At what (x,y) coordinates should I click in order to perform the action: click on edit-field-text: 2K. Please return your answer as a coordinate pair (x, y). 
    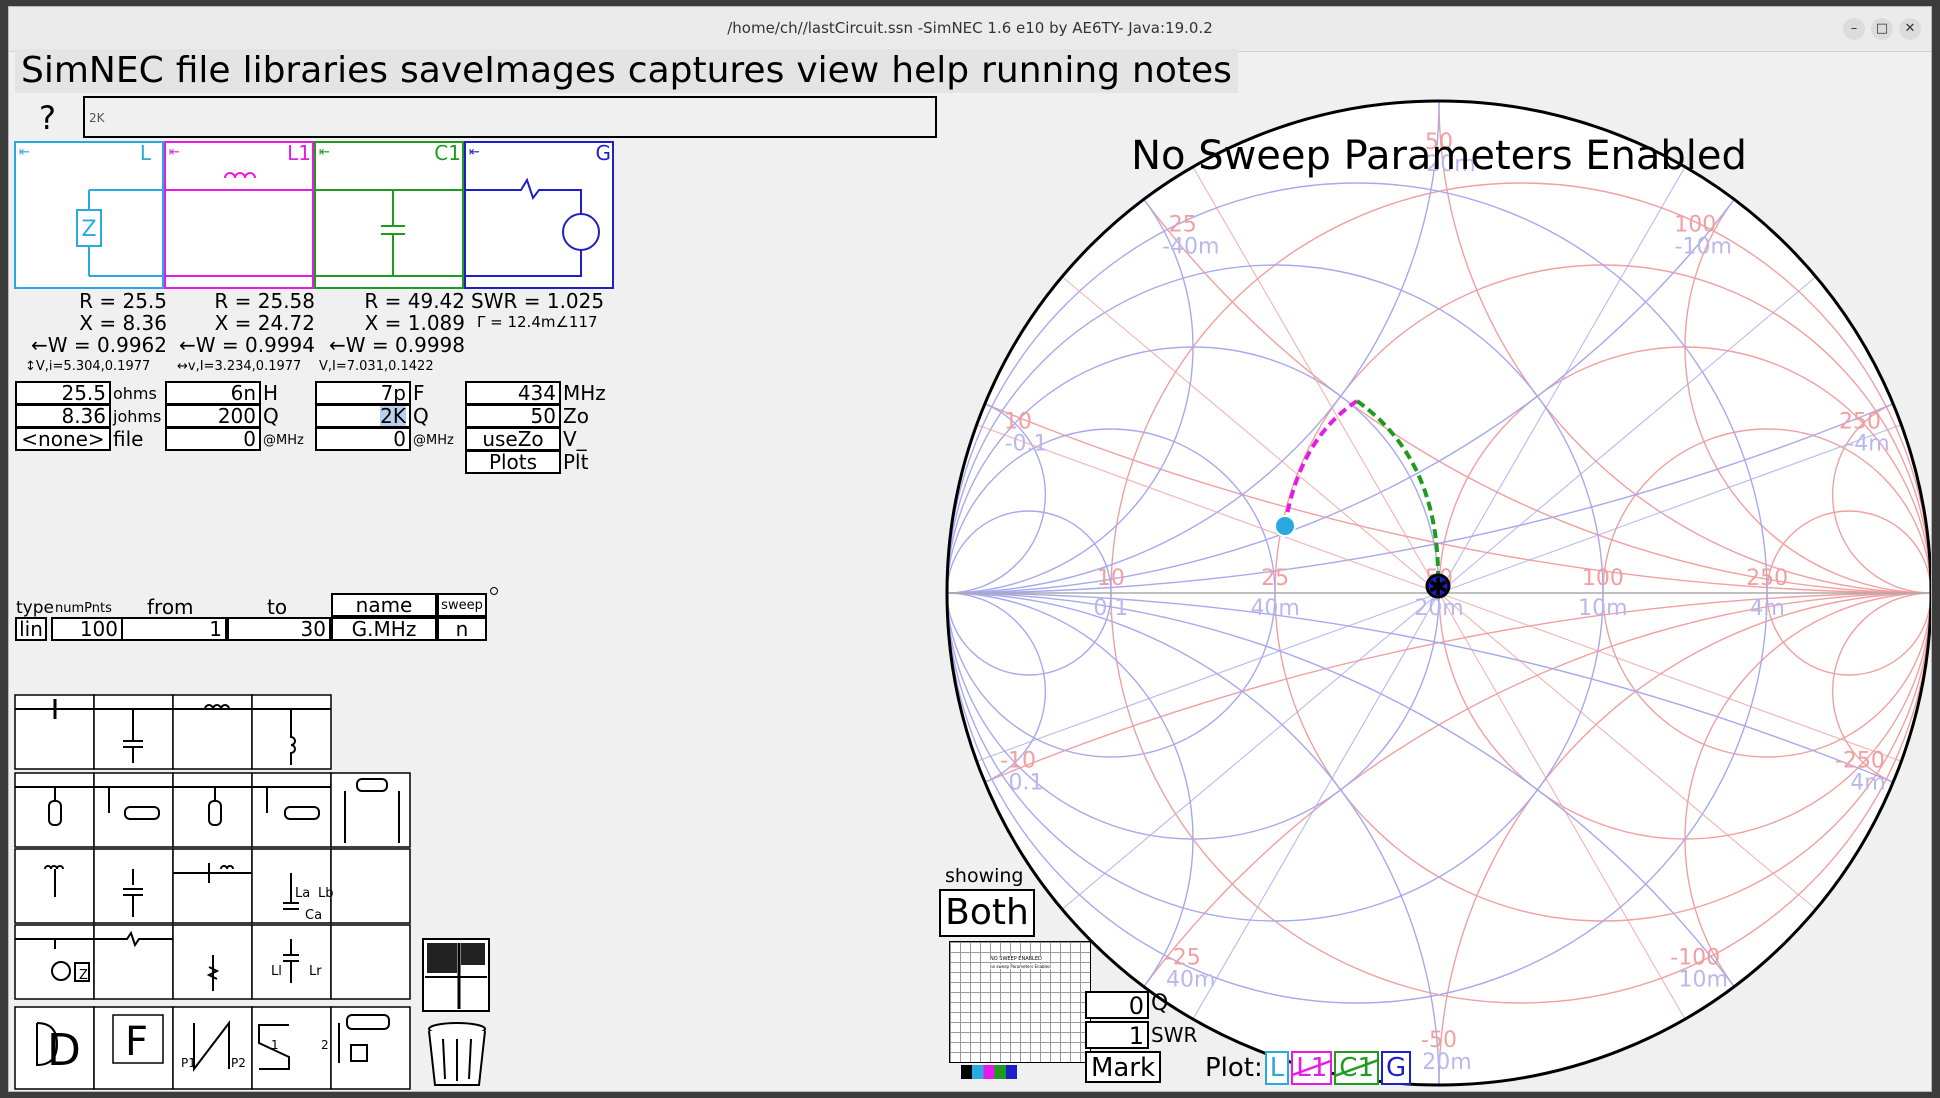
    Looking at the image, I should click on (97, 118).